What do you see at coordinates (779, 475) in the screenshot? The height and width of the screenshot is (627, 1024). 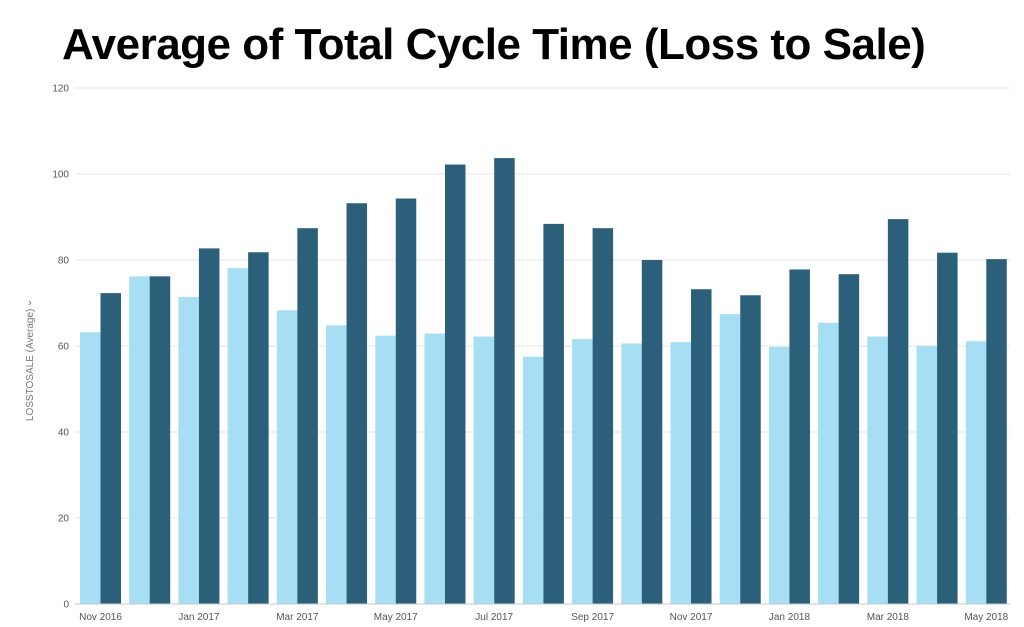 I see `bar-light-jan-2018` at bounding box center [779, 475].